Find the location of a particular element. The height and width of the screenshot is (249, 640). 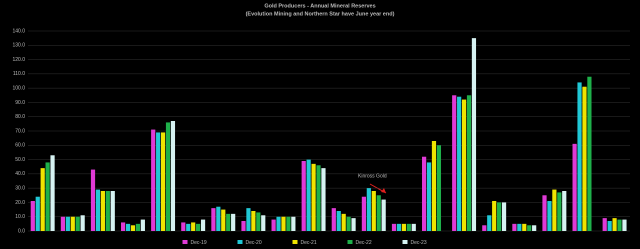

y-tick-label: 0.0 is located at coordinates (21, 231).